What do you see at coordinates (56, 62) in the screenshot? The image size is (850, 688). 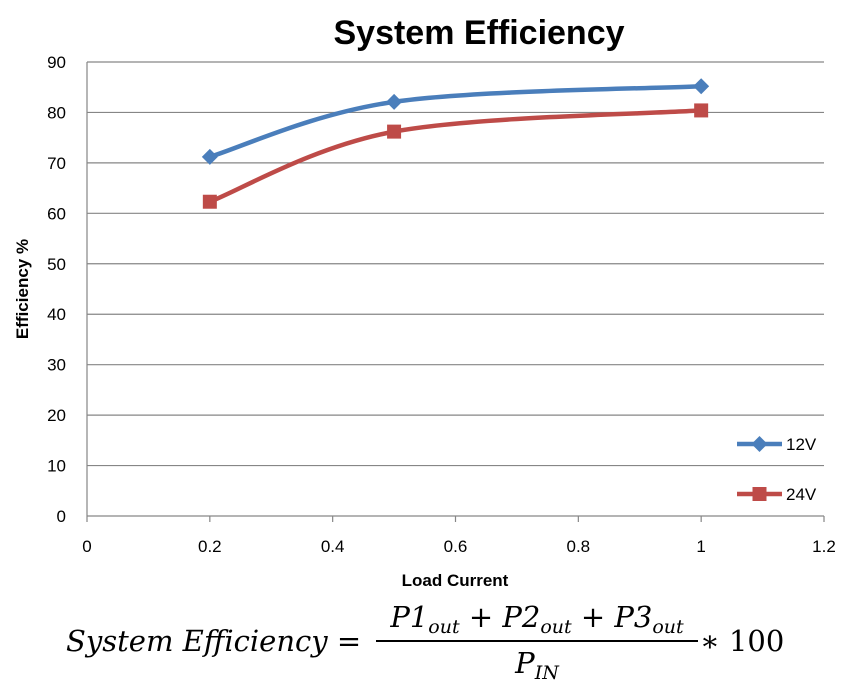 I see `y-tick-label: 90` at bounding box center [56, 62].